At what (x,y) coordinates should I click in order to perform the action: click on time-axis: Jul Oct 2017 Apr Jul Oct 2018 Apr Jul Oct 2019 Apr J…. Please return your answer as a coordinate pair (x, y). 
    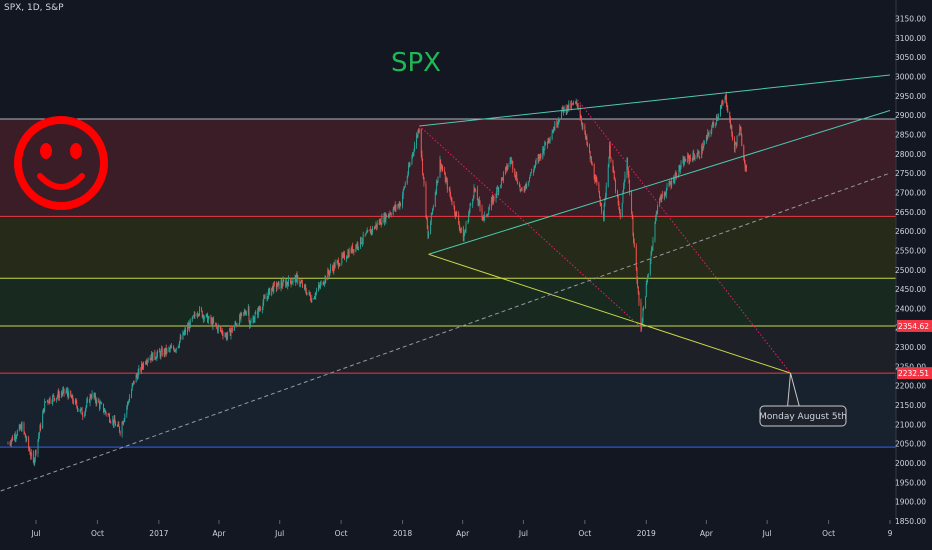
    Looking at the image, I should click on (461, 529).